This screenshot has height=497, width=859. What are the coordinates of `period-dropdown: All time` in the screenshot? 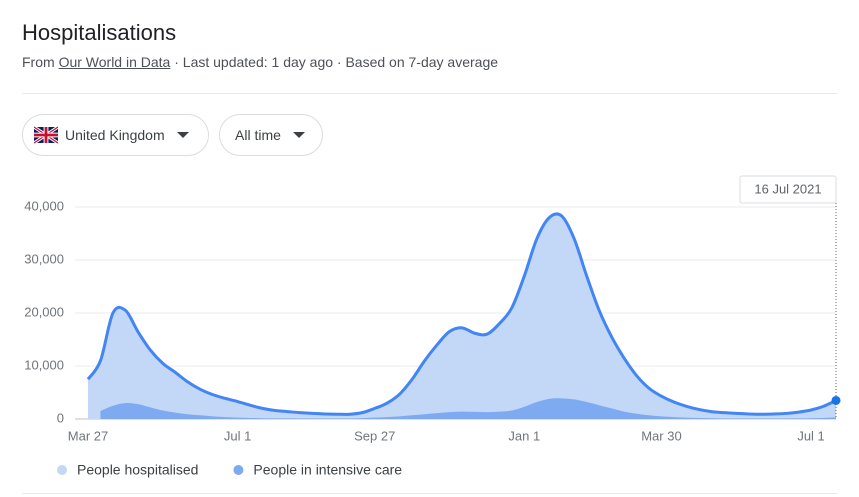 It's located at (271, 135).